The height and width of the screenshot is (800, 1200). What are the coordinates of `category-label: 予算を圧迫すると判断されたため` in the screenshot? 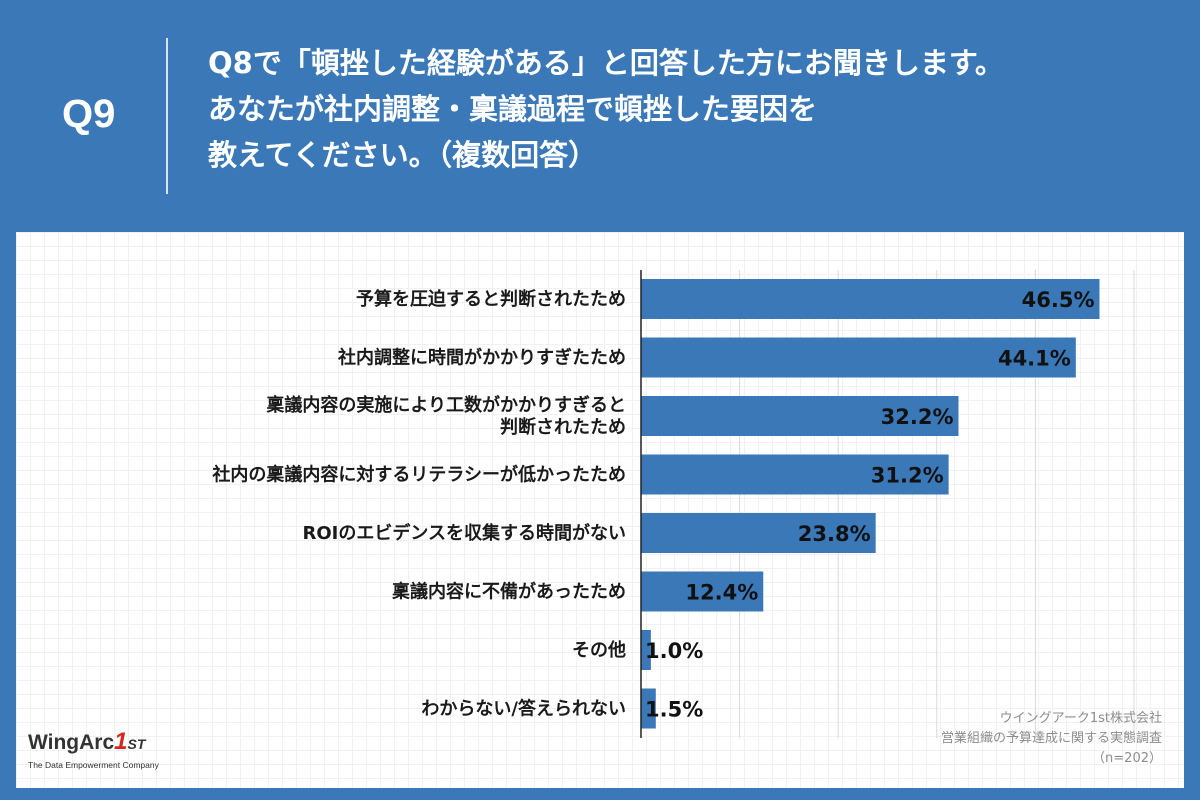 It's located at (491, 299).